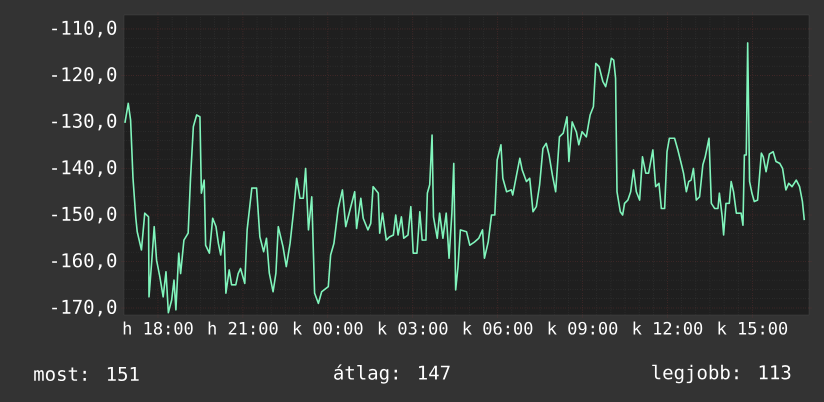  I want to click on y-tick-label: -130,0, so click(84, 122).